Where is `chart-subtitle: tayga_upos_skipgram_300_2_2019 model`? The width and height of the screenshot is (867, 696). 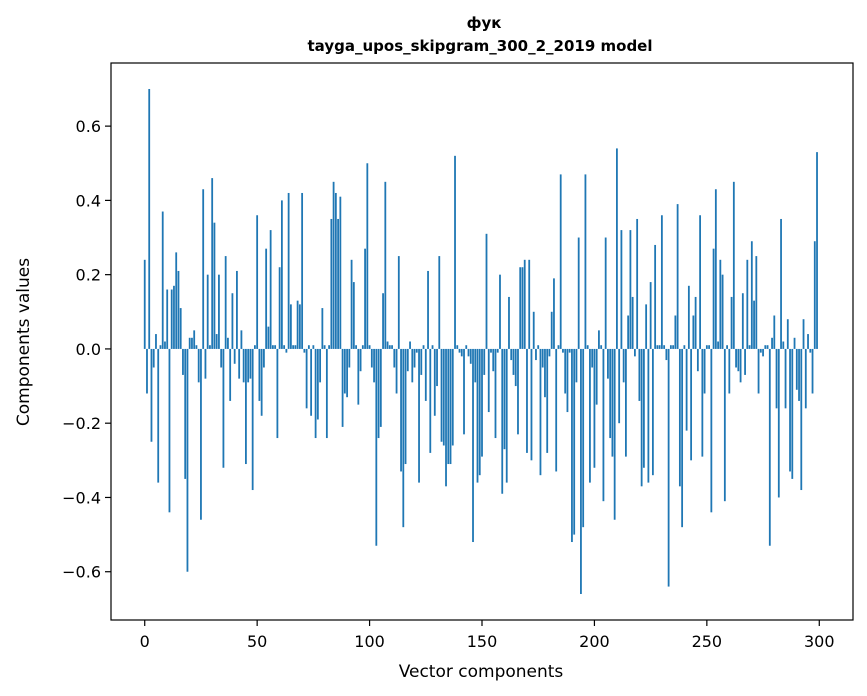
chart-subtitle: tayga_upos_skipgram_300_2_2019 model is located at coordinates (480, 46).